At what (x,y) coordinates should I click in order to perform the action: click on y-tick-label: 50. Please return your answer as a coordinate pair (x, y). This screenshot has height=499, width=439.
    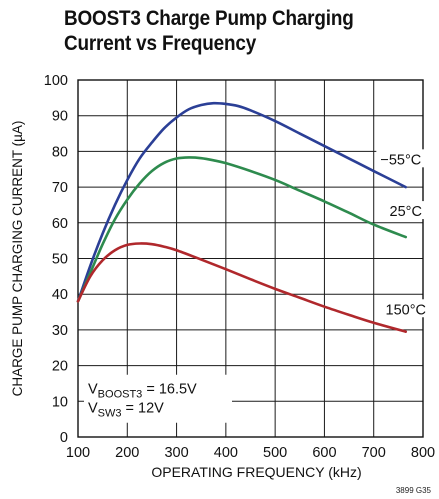
    Looking at the image, I should click on (60, 260).